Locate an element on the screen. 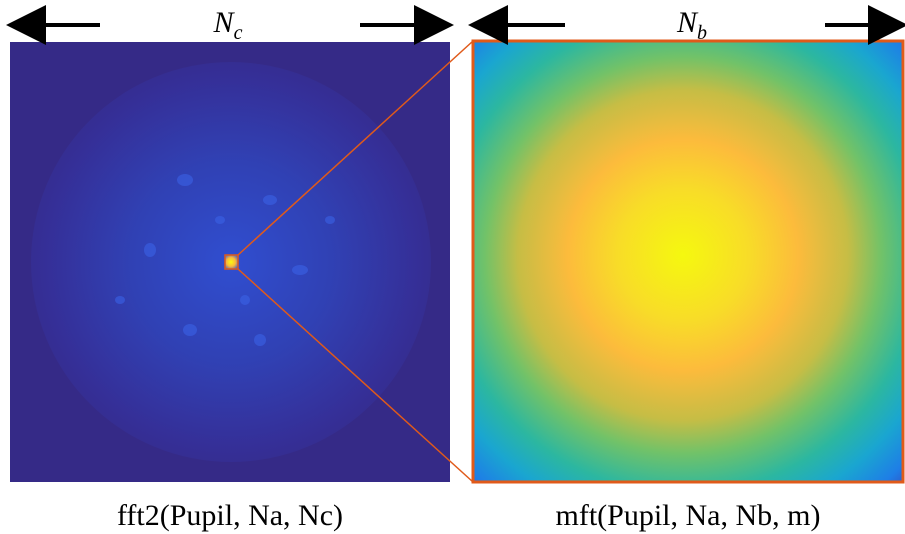 The height and width of the screenshot is (534, 905). right-caption: mft(Pupil, Na, Nb, m) is located at coordinates (688, 515).